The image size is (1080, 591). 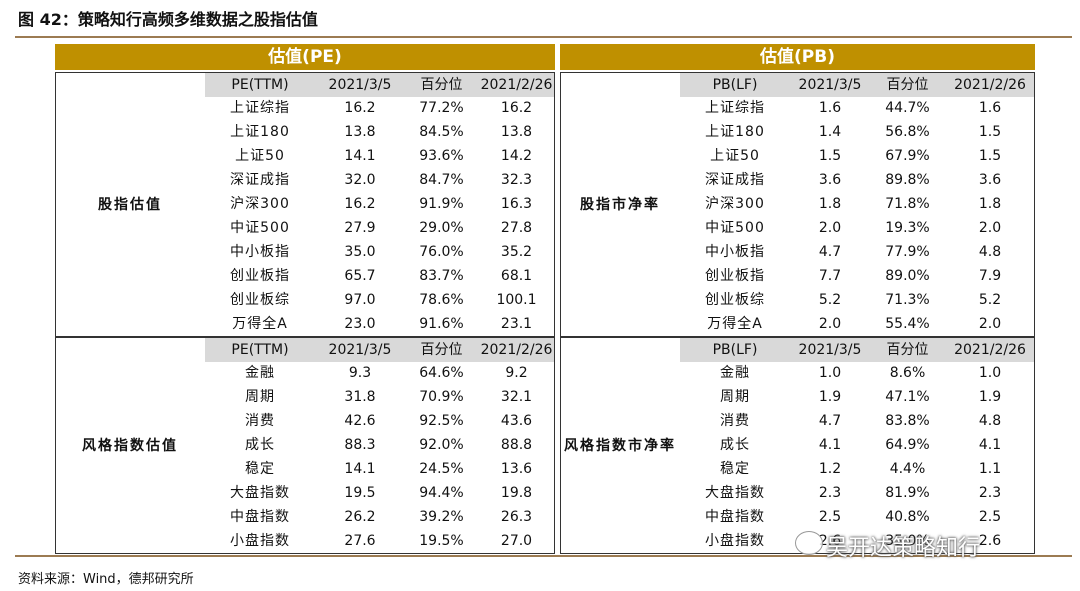 I want to click on cell-value: 26.2, so click(x=360, y=517).